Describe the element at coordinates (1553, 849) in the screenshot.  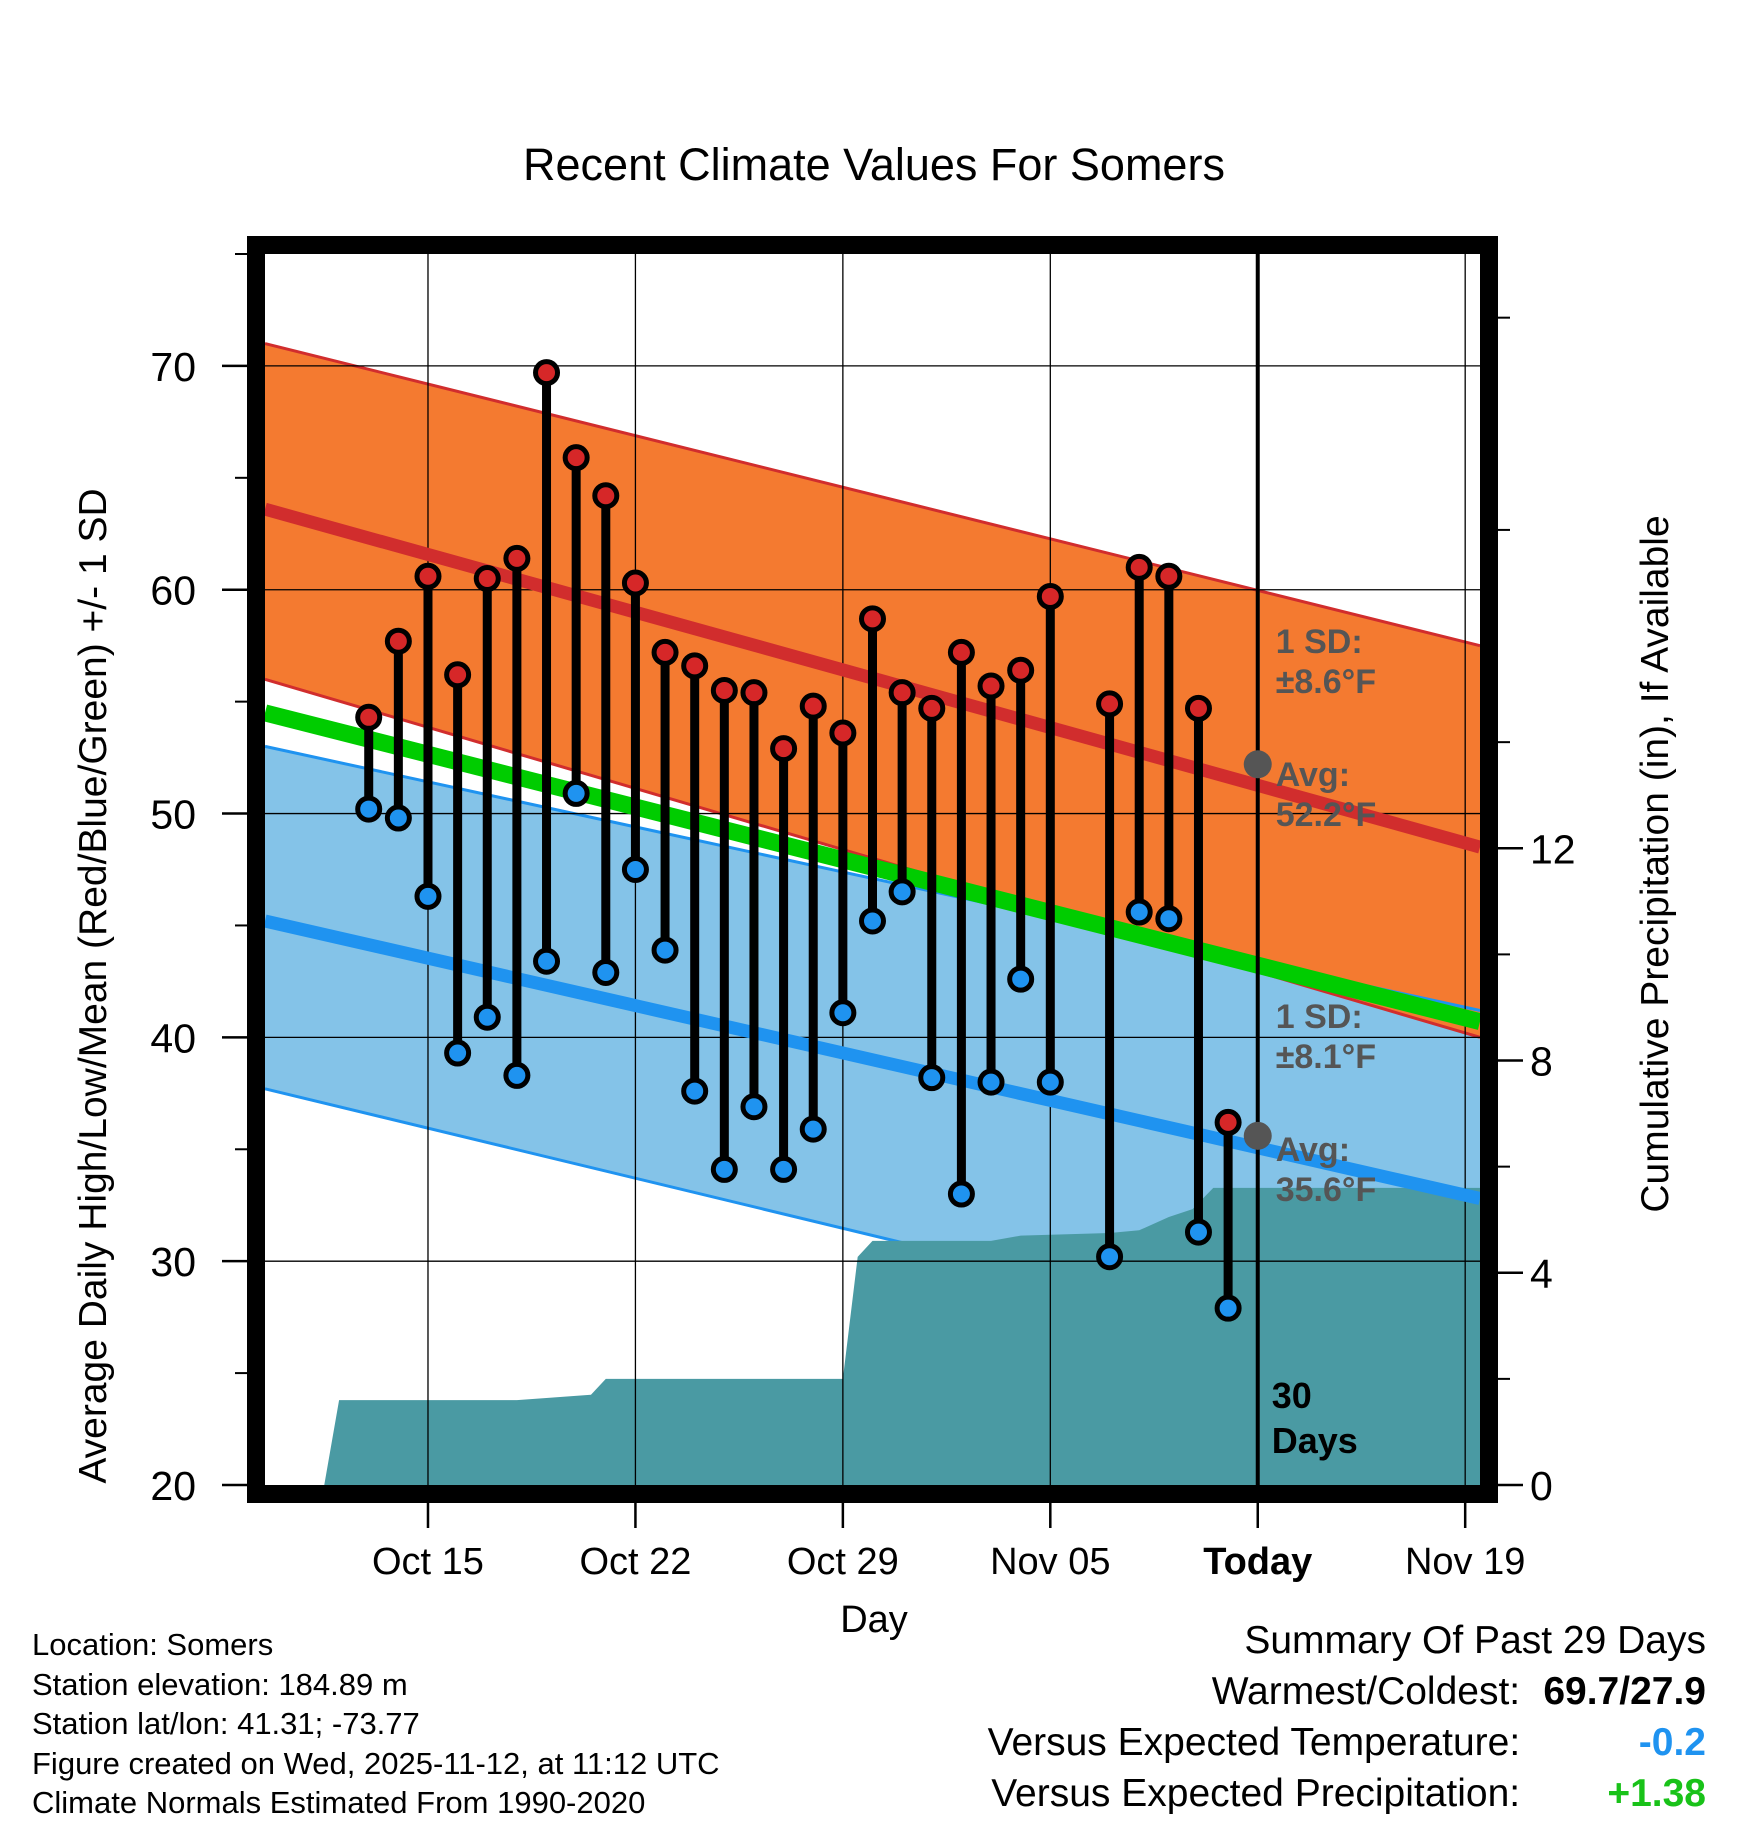
I see `y2-tick-label: 12` at that location.